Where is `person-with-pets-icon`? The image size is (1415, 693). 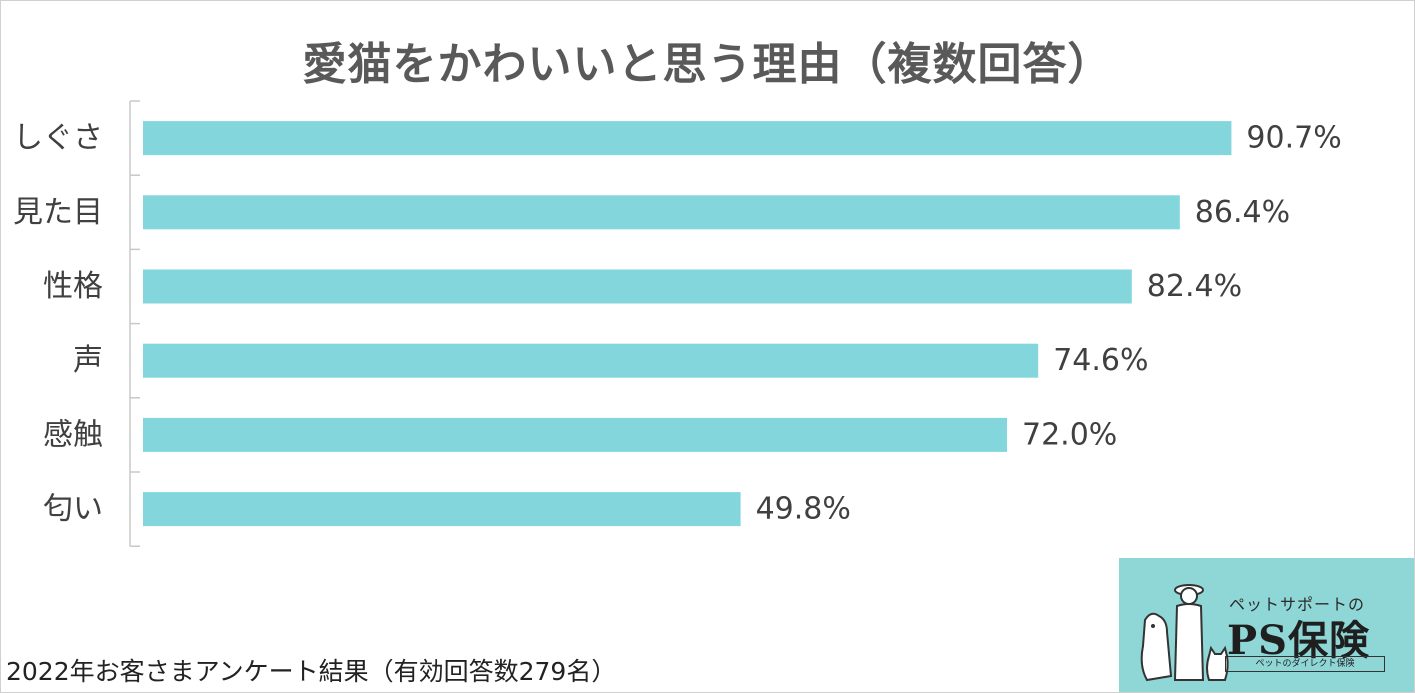 person-with-pets-icon is located at coordinates (1184, 633).